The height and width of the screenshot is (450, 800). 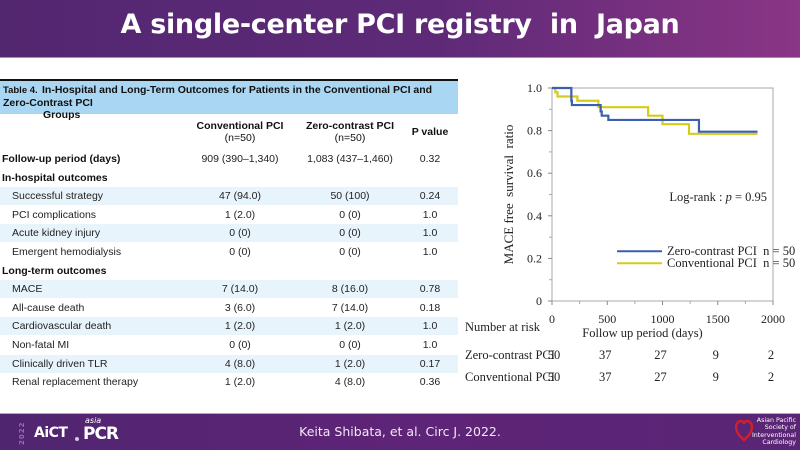 What do you see at coordinates (41, 345) in the screenshot?
I see `row-label: Non-fatal MI` at bounding box center [41, 345].